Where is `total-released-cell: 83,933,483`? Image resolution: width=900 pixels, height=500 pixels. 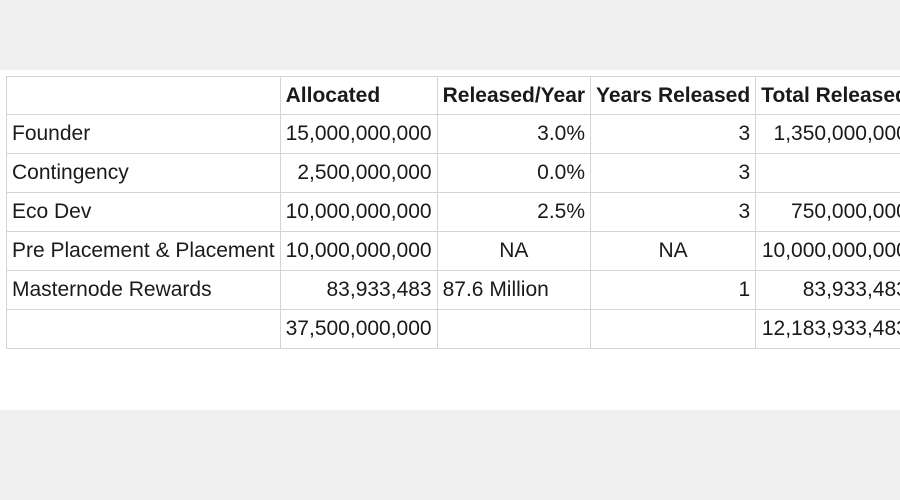 total-released-cell: 83,933,483 is located at coordinates (827, 290).